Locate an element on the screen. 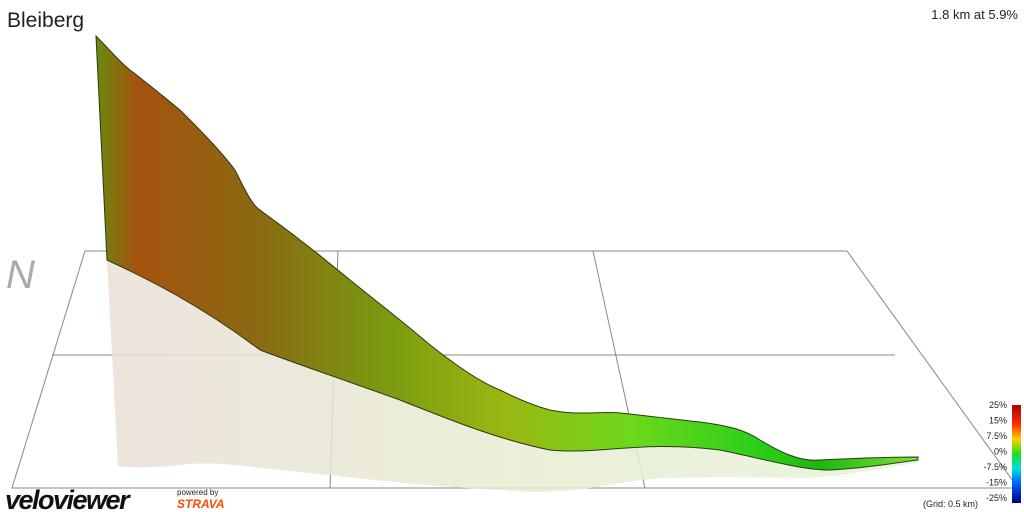 The width and height of the screenshot is (1024, 512). legend-label: 25% is located at coordinates (998, 405).